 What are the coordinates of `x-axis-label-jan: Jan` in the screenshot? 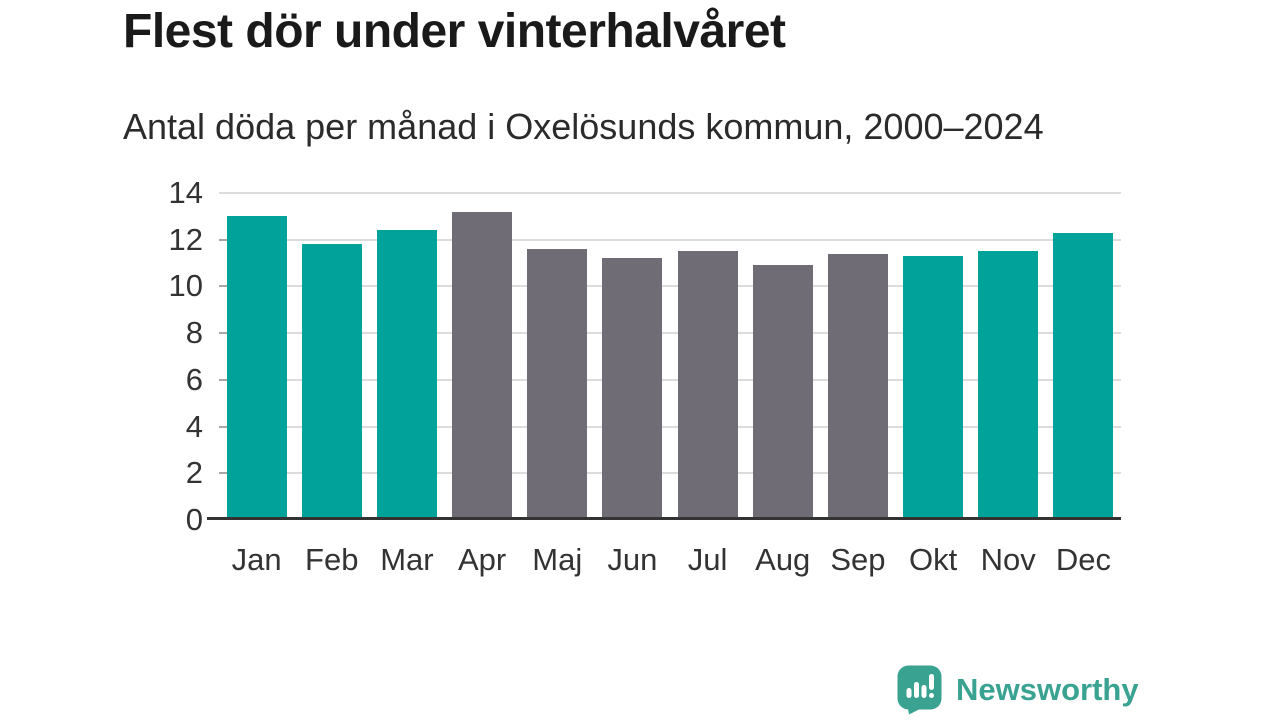 It's located at (256, 559).